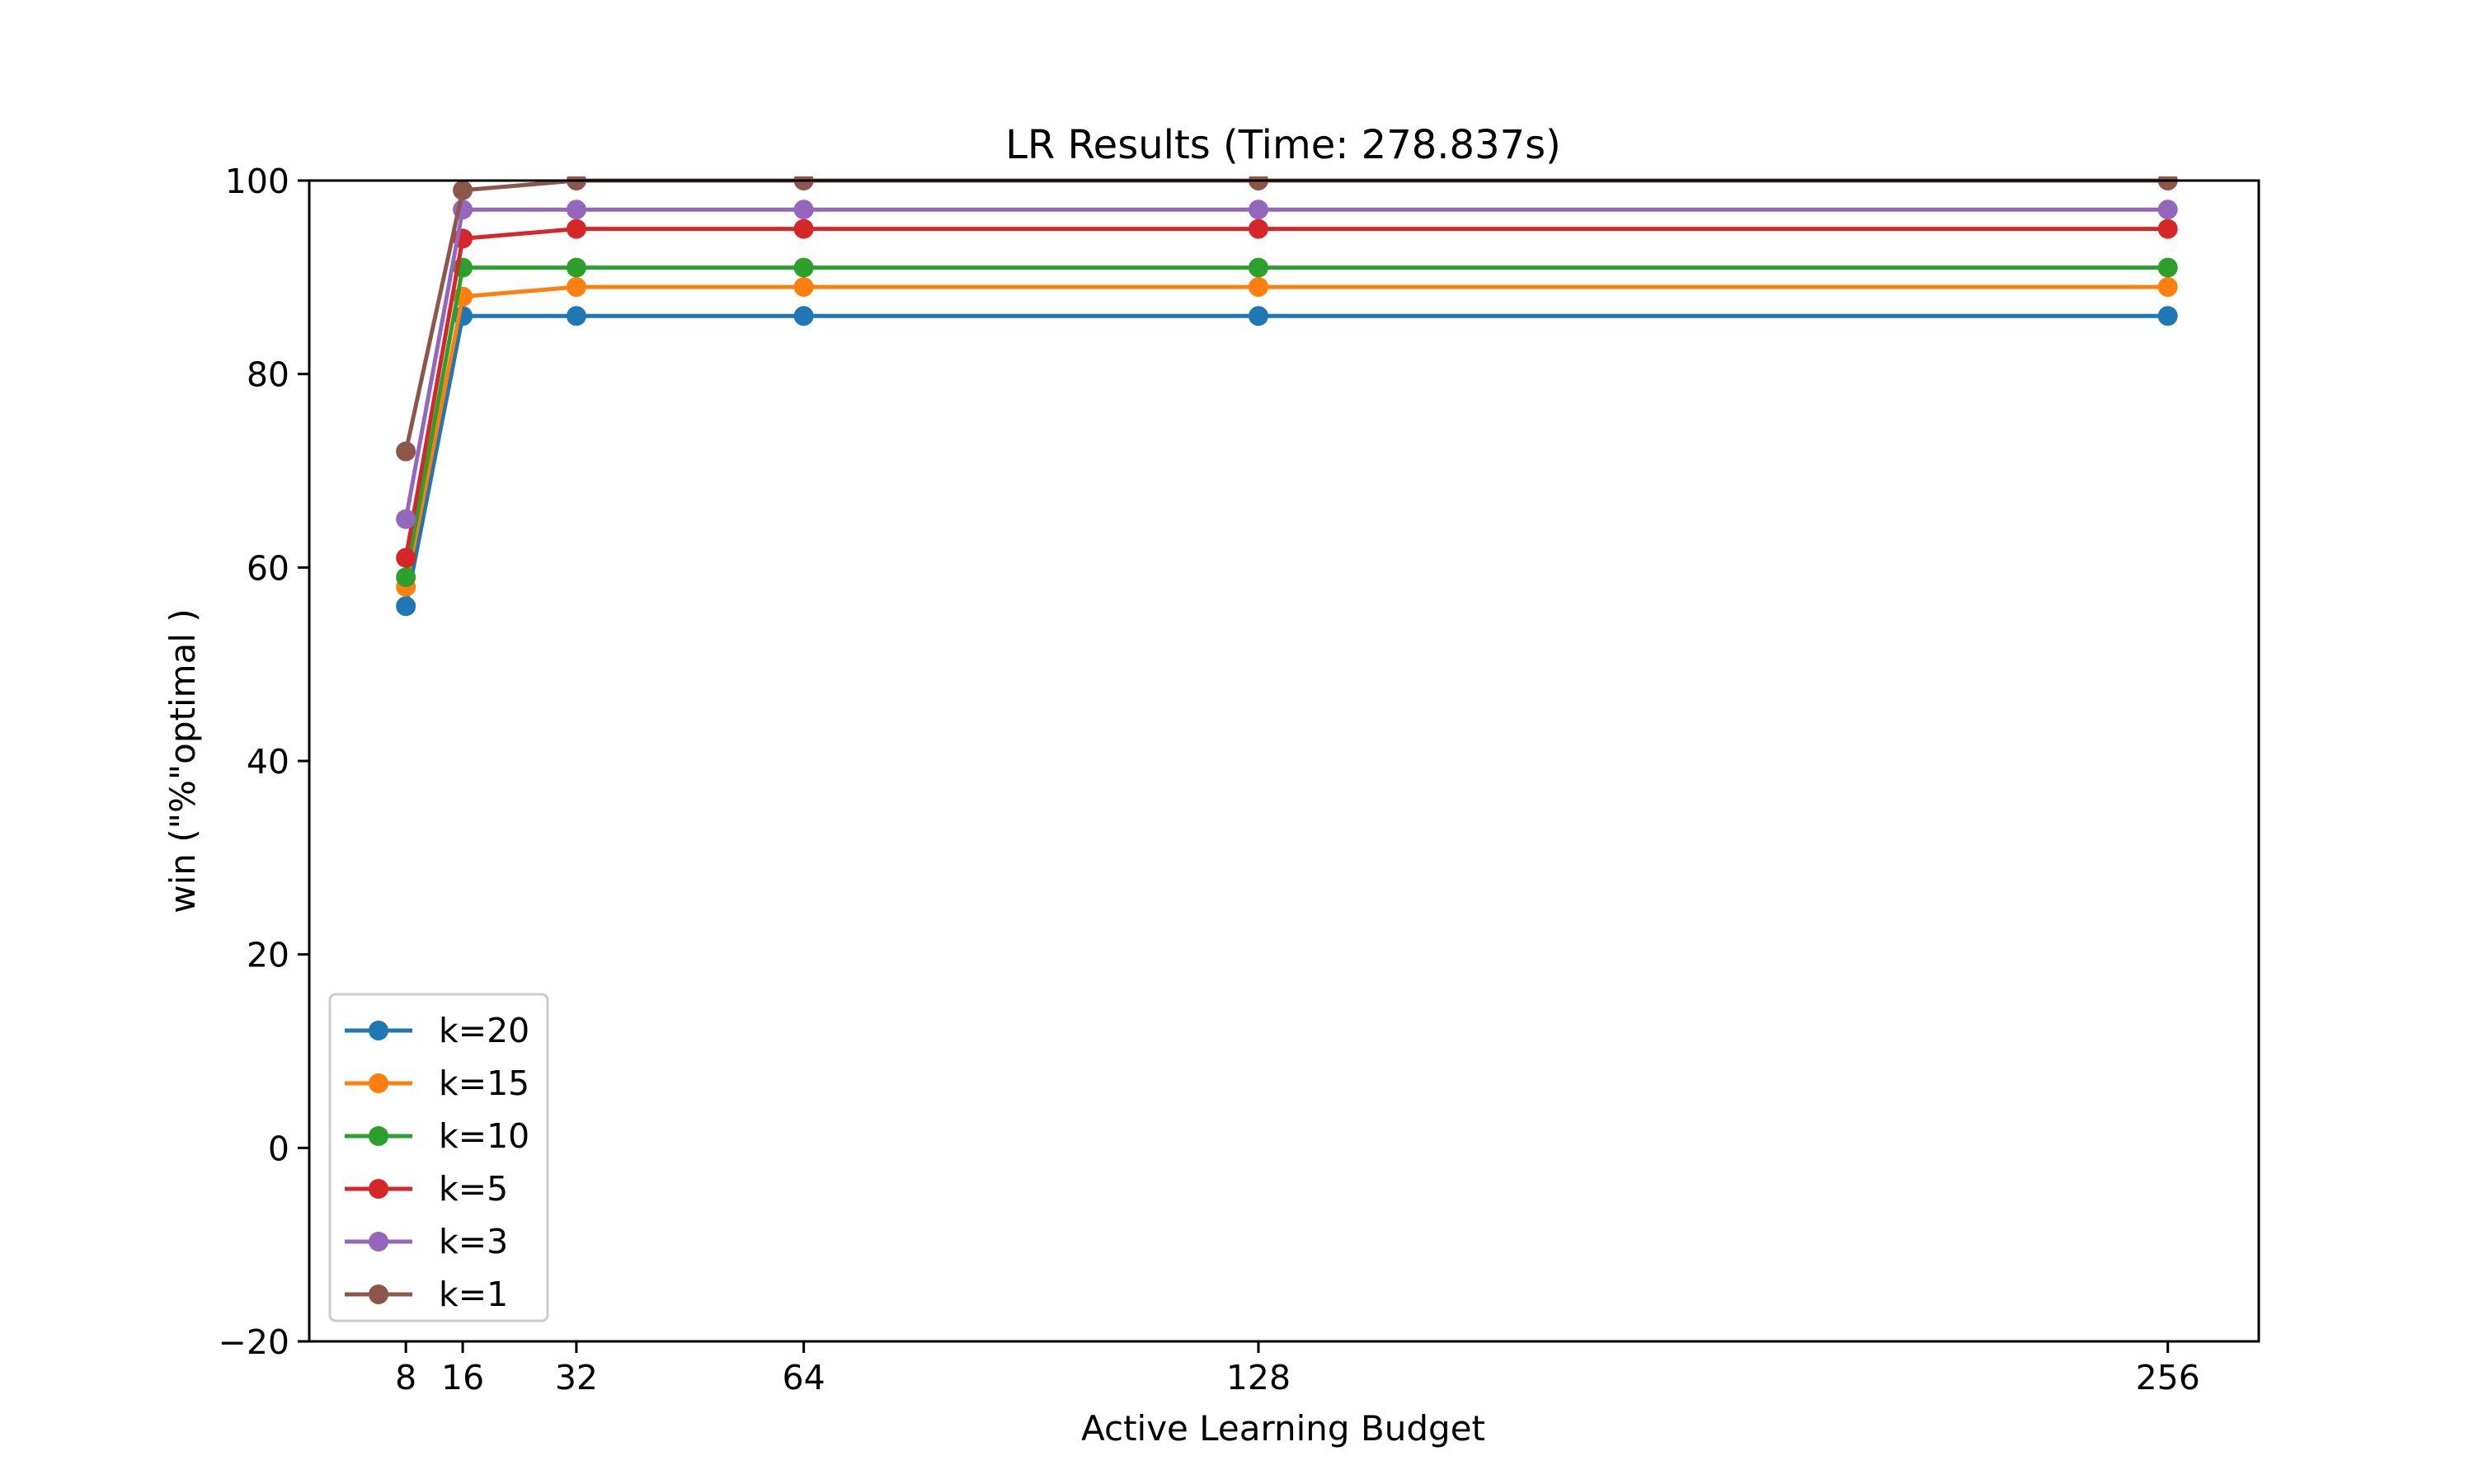 This screenshot has width=2474, height=1484. Describe the element at coordinates (268, 762) in the screenshot. I see `y-tick-label: 40` at that location.